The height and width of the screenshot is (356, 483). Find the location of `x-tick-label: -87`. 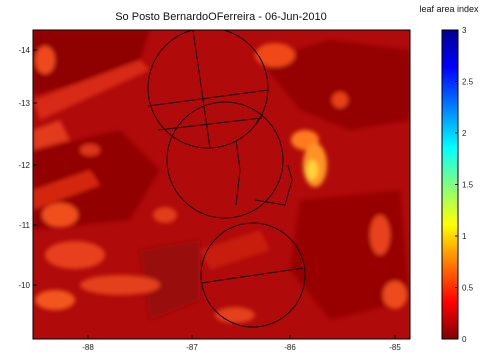

x-tick-label: -87 is located at coordinates (192, 347).